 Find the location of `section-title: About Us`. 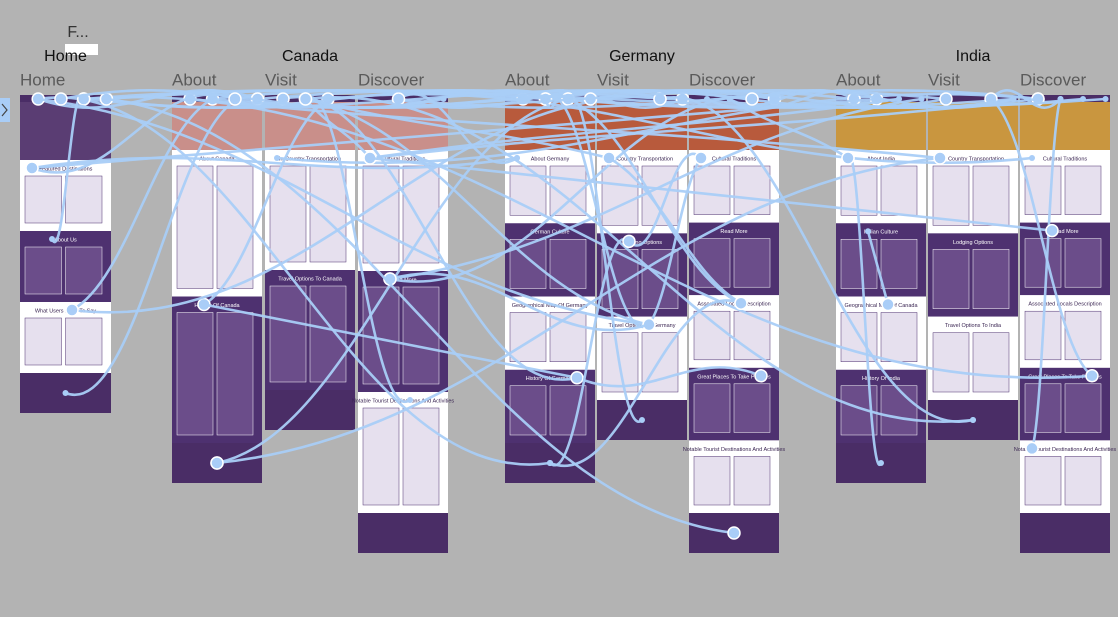

section-title: About Us is located at coordinates (65, 240).